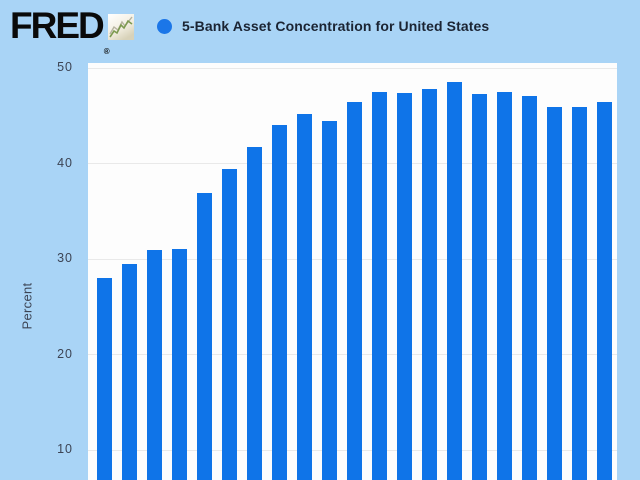 The image size is (640, 480). What do you see at coordinates (36, 240) in the screenshot?
I see `y-axis-tick-labels: 50 40 30 20 10` at bounding box center [36, 240].